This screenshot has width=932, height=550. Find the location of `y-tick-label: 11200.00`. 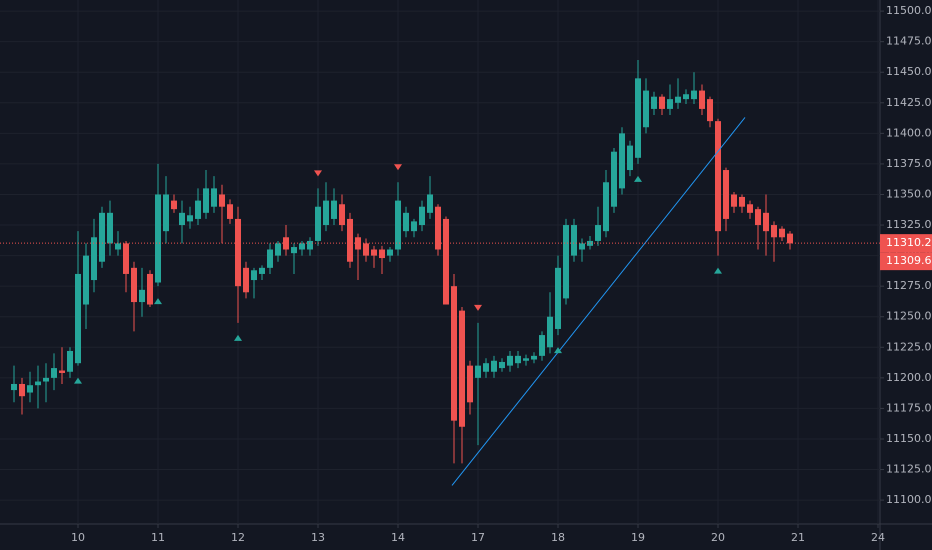

y-tick-label: 11200.00 is located at coordinates (909, 377).